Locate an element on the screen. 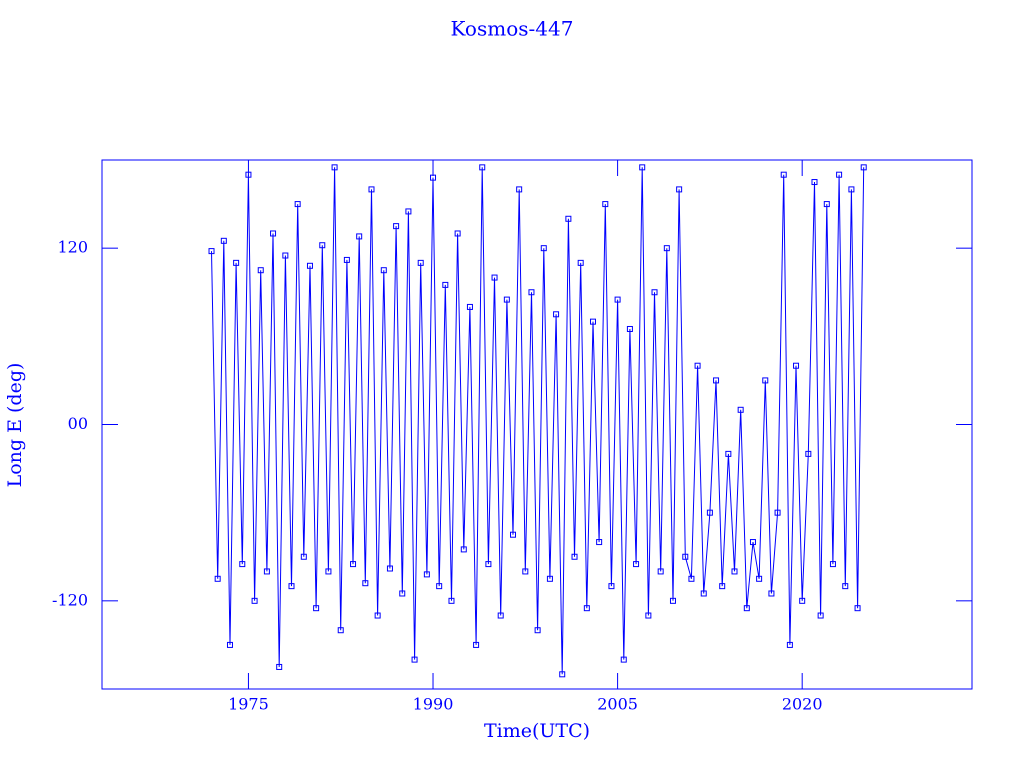  x-tick-label: 1990 is located at coordinates (433, 704).